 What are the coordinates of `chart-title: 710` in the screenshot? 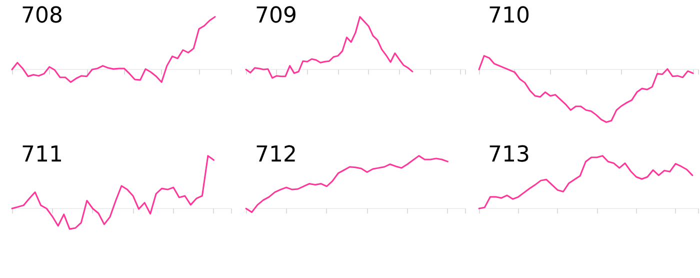 It's located at (509, 16).